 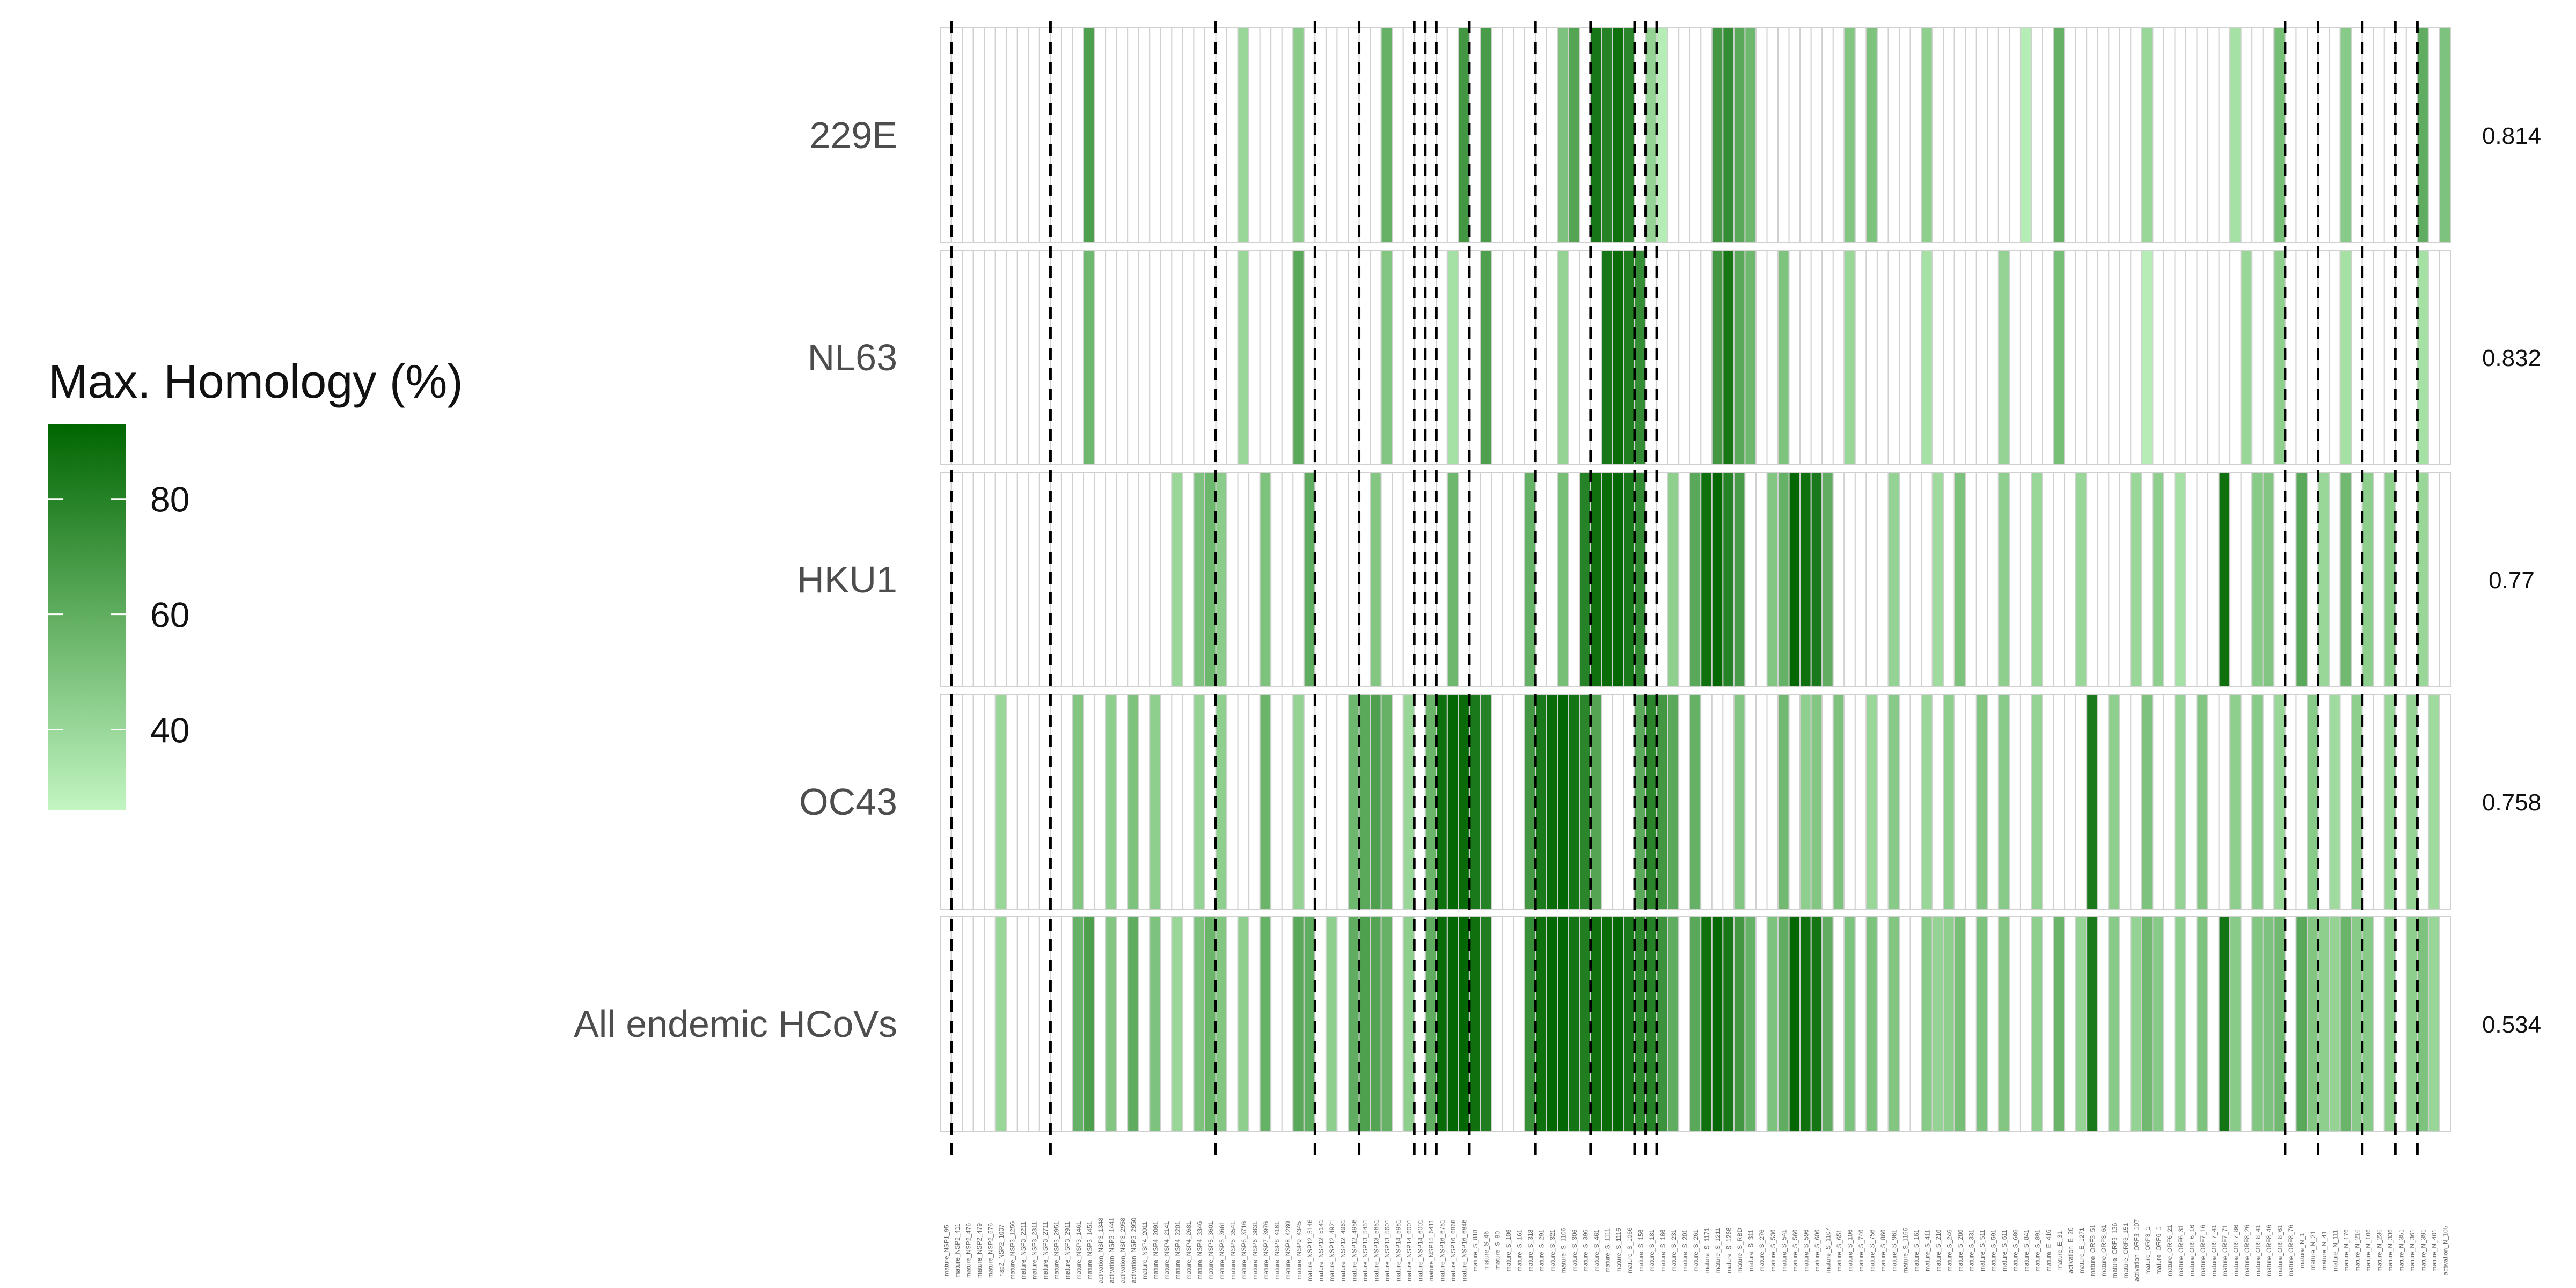 What do you see at coordinates (1630, 1250) in the screenshot?
I see `column-label: mature_S_1066` at bounding box center [1630, 1250].